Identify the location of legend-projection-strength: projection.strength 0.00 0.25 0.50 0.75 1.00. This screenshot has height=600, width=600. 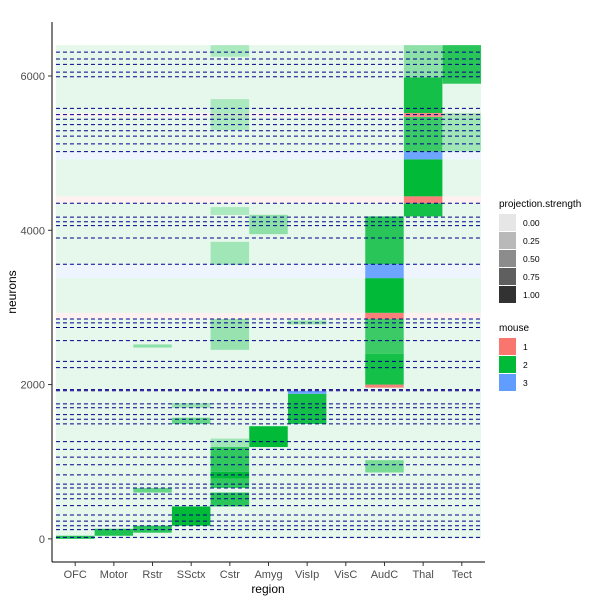
(540, 251).